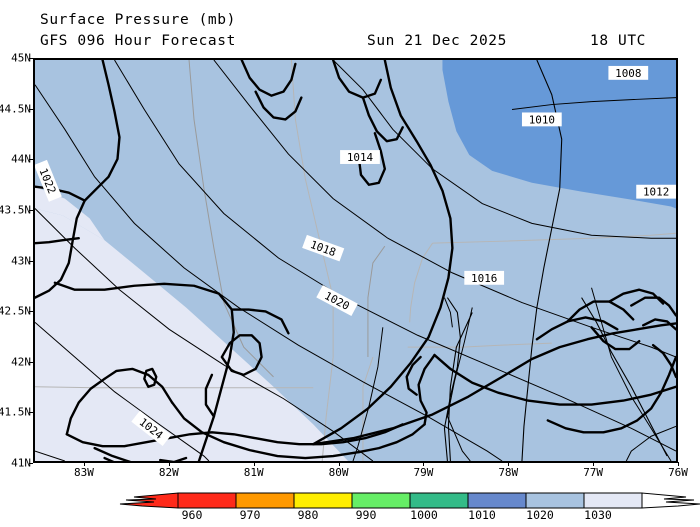 The image size is (700, 527). I want to click on x-axis-label: 82W, so click(168, 472).